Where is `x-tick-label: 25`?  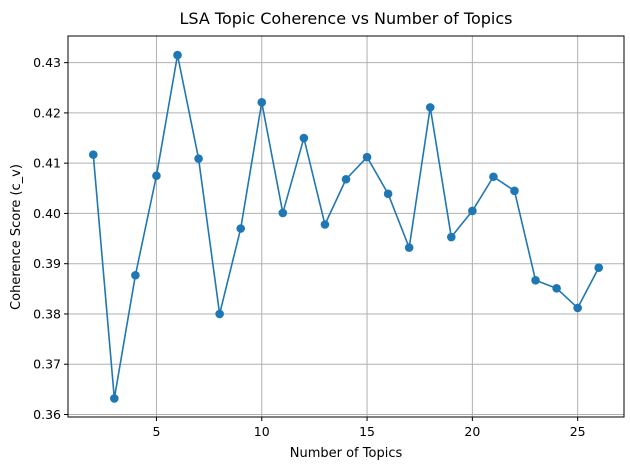 x-tick-label: 25 is located at coordinates (578, 431).